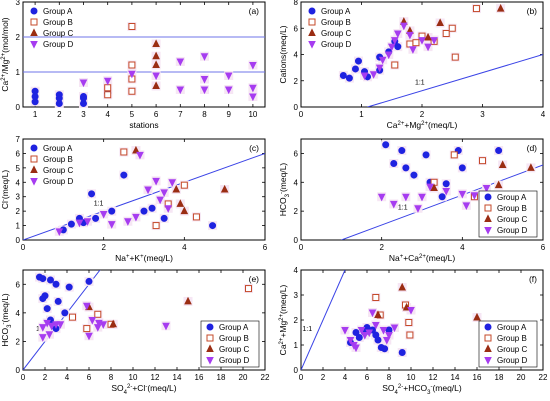 The image size is (550, 401). Describe the element at coordinates (143, 125) in the screenshot. I see `x-axis-label: stations` at that location.